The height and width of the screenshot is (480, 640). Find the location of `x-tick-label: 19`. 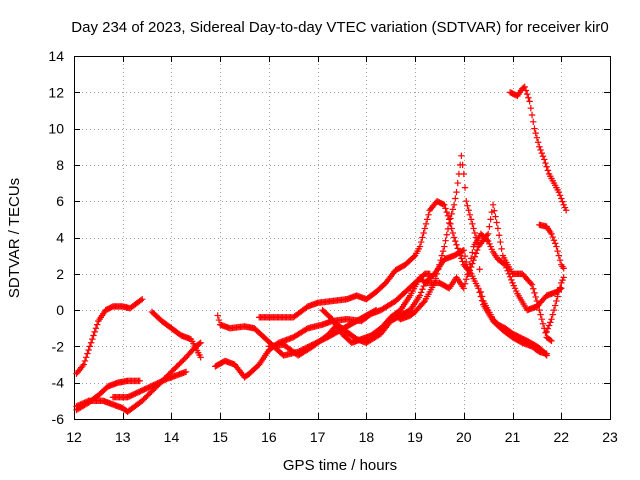

x-tick-label: 19 is located at coordinates (415, 437).